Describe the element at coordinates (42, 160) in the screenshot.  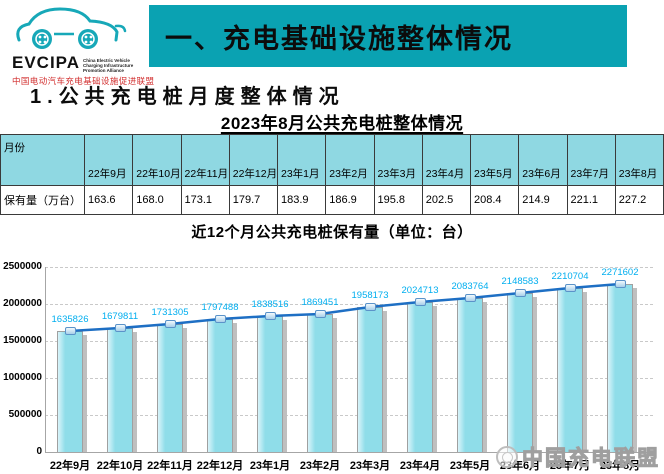
I see `table-corner-header: 月份` at that location.